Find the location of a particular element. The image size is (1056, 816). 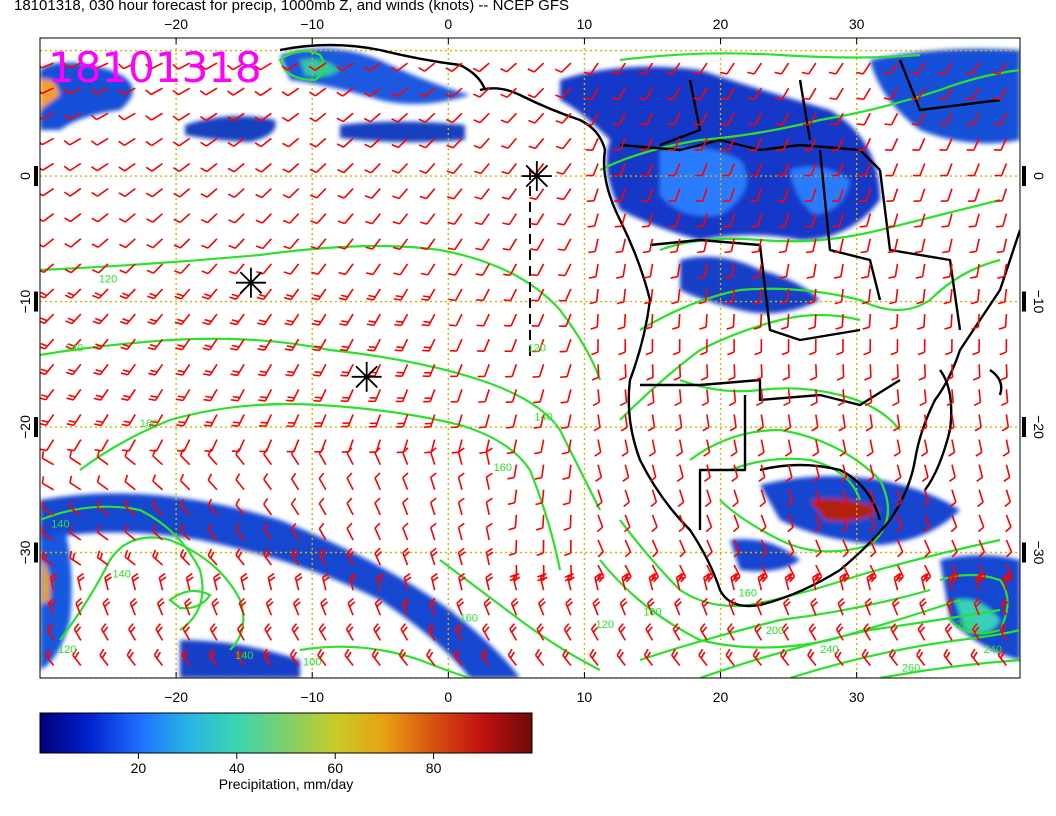

contour-label: 160 is located at coordinates (503, 468).